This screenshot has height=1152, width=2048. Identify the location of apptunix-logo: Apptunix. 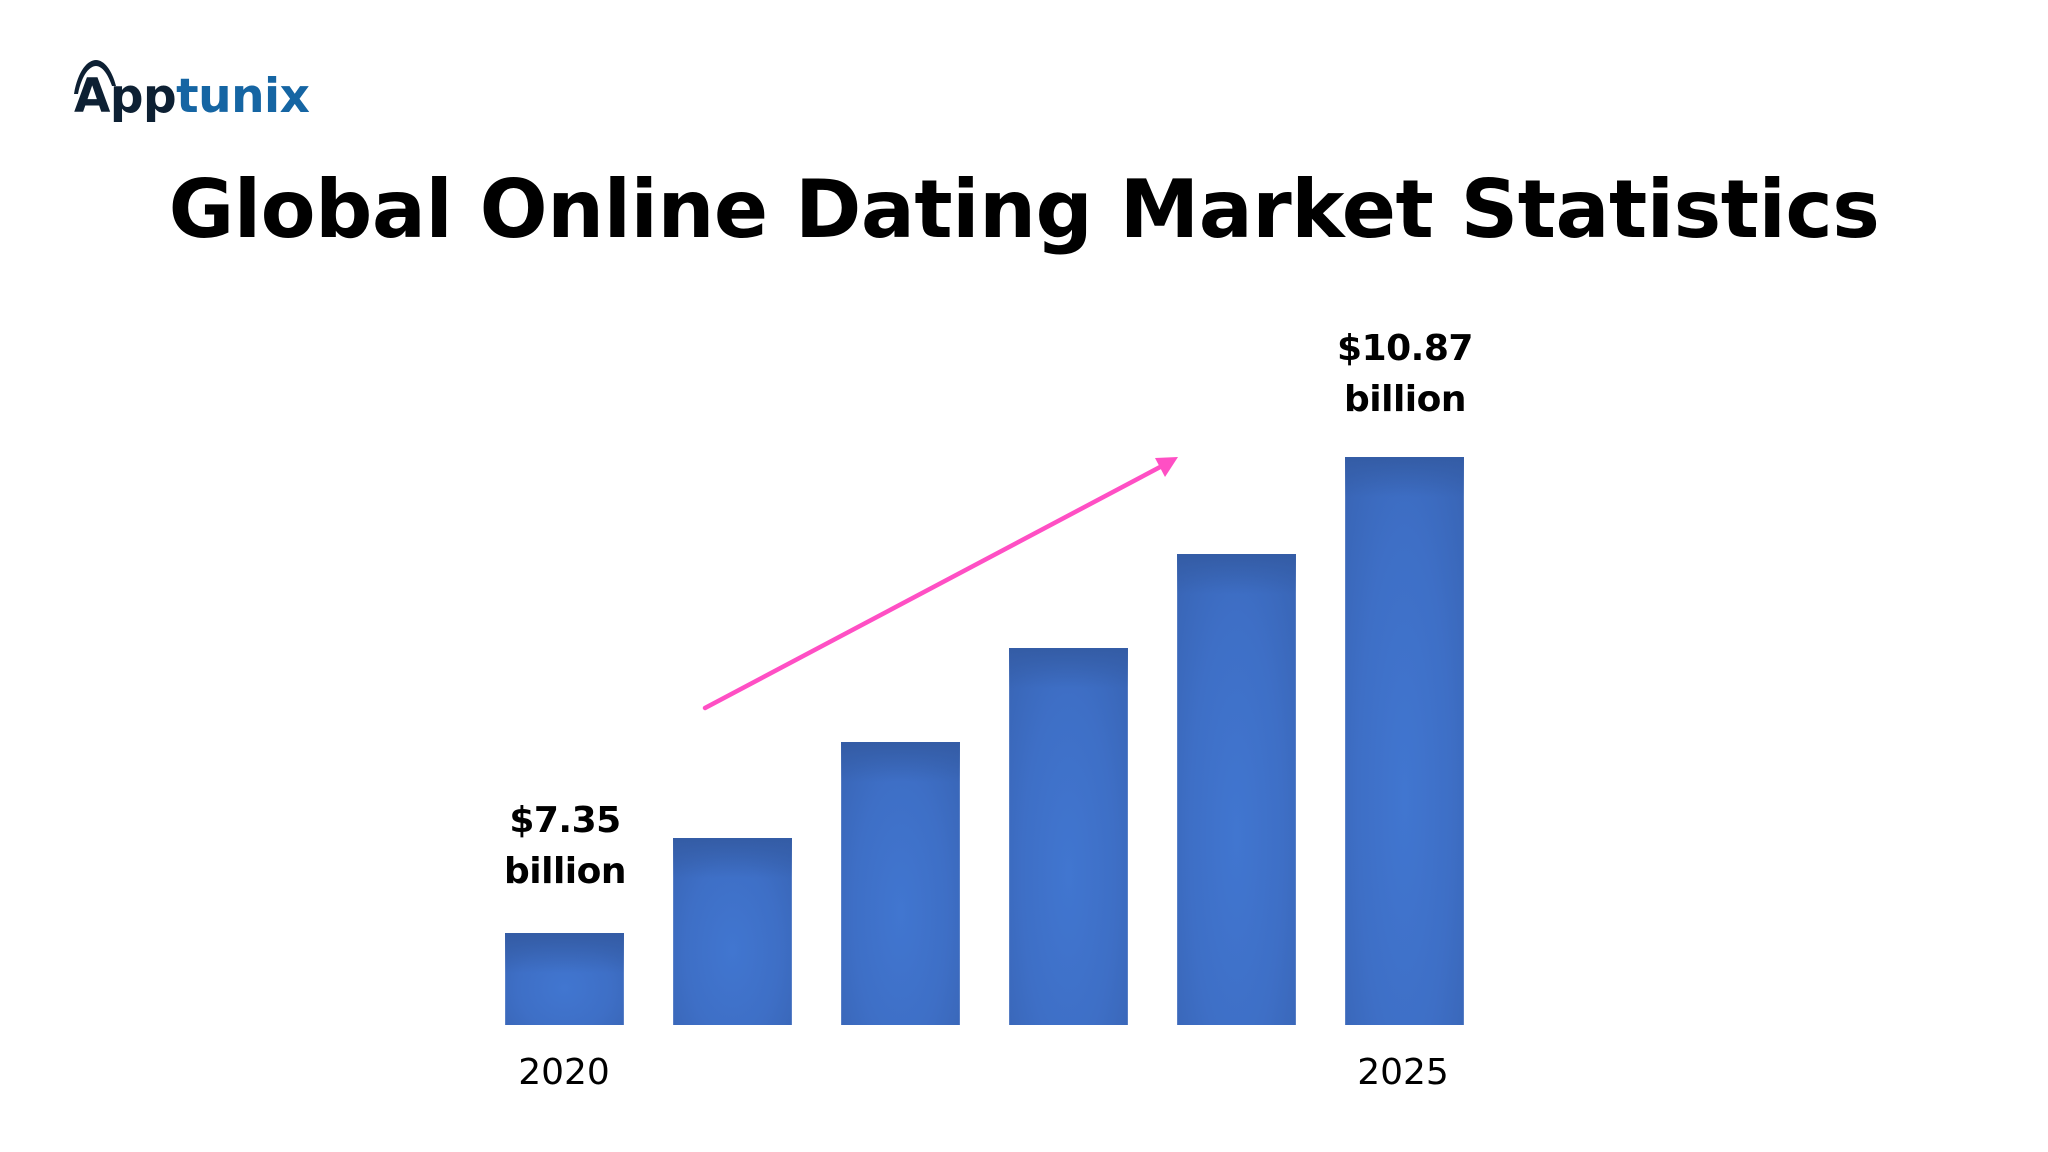
(191, 91).